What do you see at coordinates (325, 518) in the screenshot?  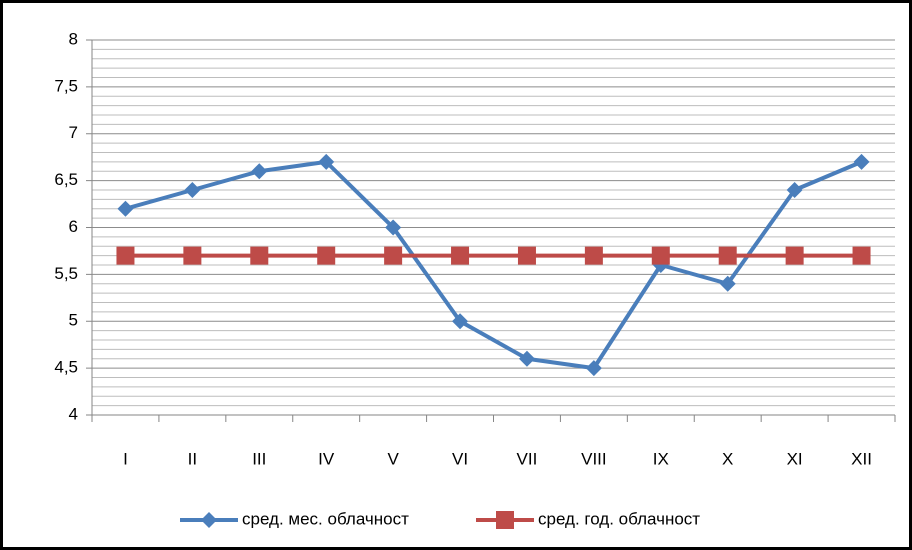 I see `legend-label: сред. мес. облачност` at bounding box center [325, 518].